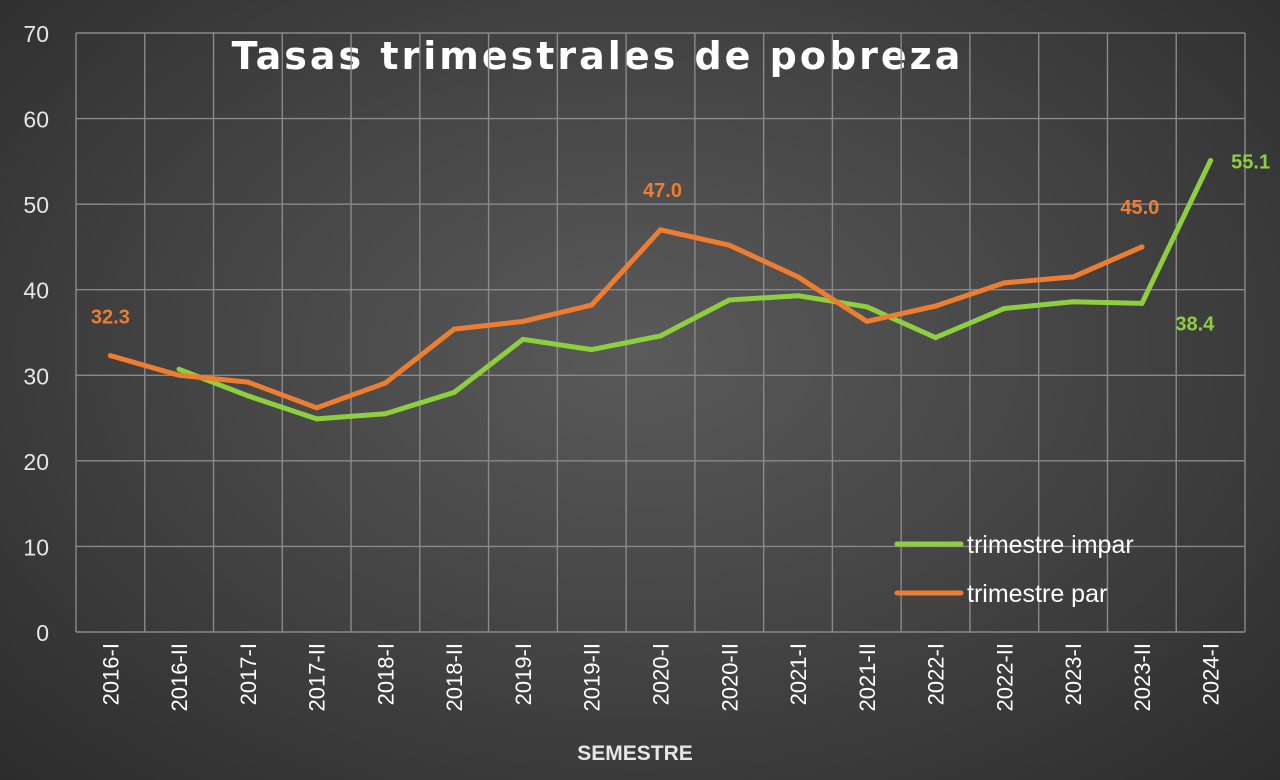  I want to click on chart-title: Tasas trimestrales de pobreza, so click(640, 56).